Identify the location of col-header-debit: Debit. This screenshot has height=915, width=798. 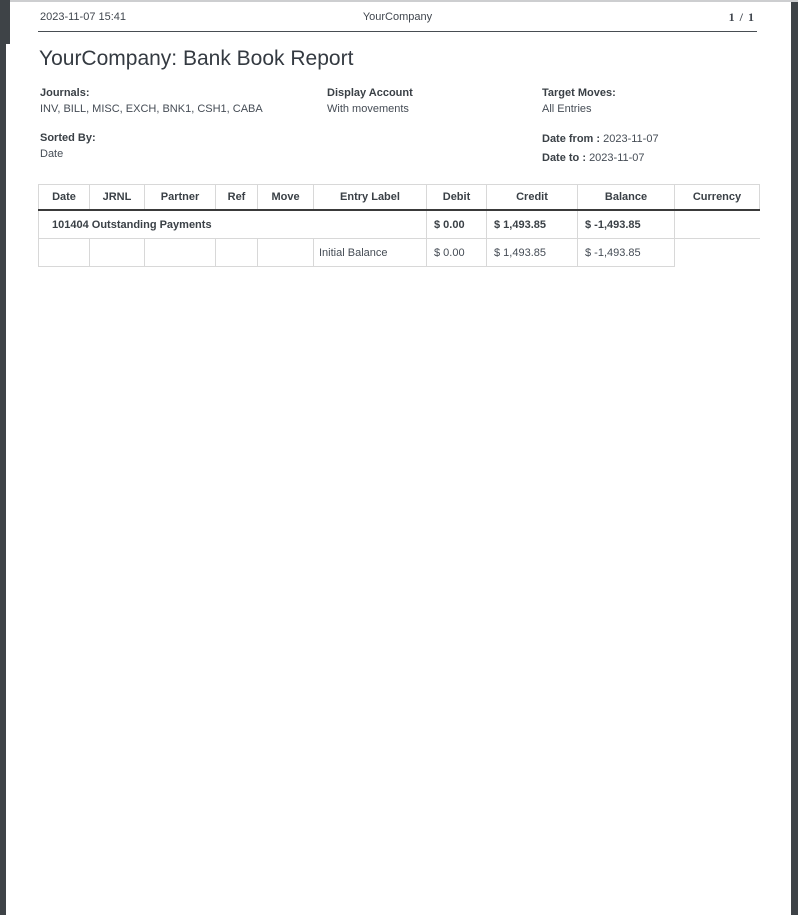
(456, 197).